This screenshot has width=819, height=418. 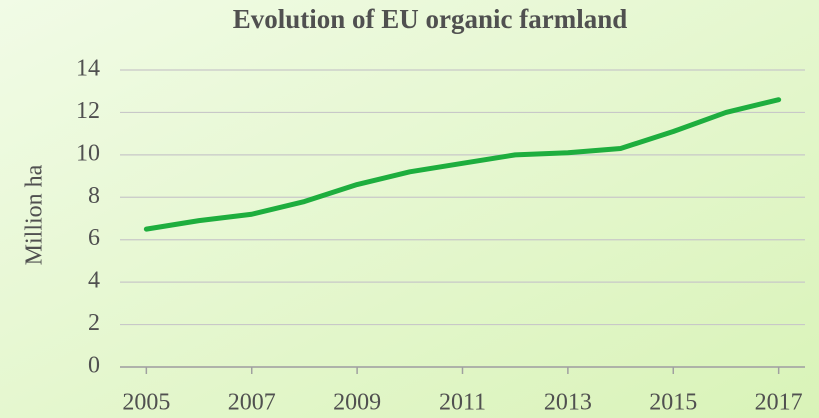 What do you see at coordinates (357, 403) in the screenshot?
I see `x-tick-label: 2009` at bounding box center [357, 403].